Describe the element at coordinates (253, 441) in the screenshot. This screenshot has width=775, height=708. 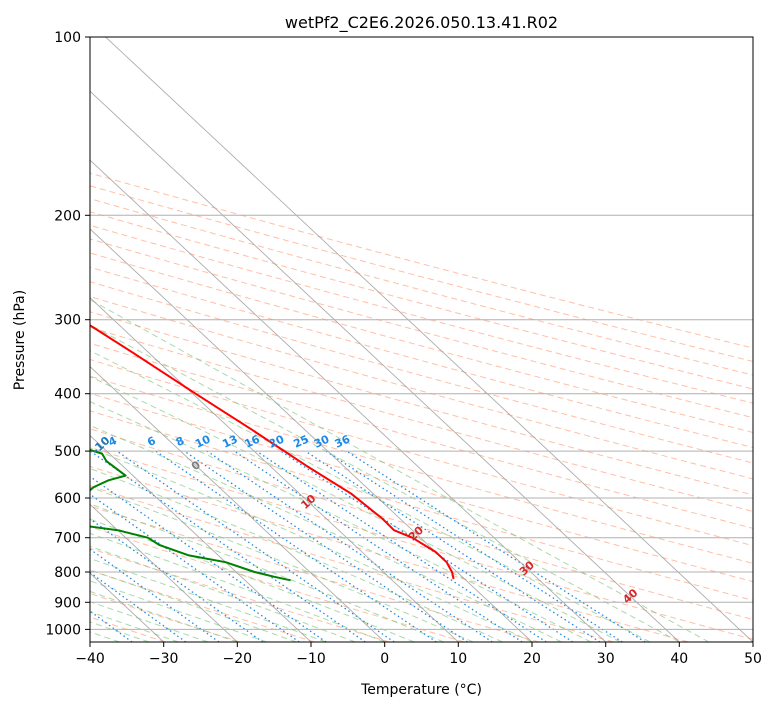
I see `mixing-ratio-label: 16` at that location.